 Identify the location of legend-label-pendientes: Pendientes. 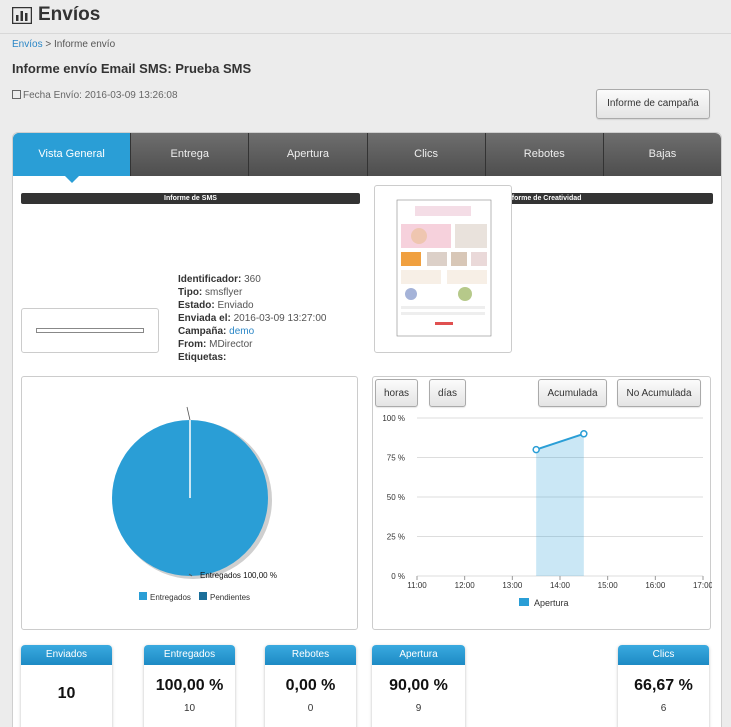
(230, 597).